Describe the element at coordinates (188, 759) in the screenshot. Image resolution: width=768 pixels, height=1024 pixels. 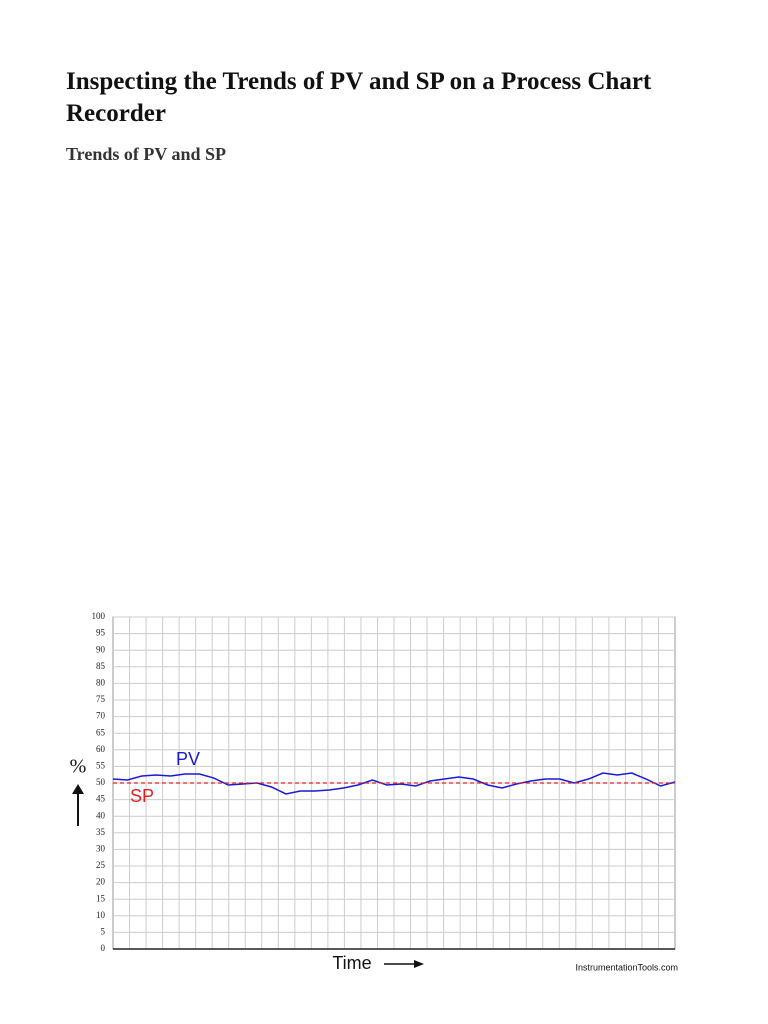
I see `series-label: PV` at that location.